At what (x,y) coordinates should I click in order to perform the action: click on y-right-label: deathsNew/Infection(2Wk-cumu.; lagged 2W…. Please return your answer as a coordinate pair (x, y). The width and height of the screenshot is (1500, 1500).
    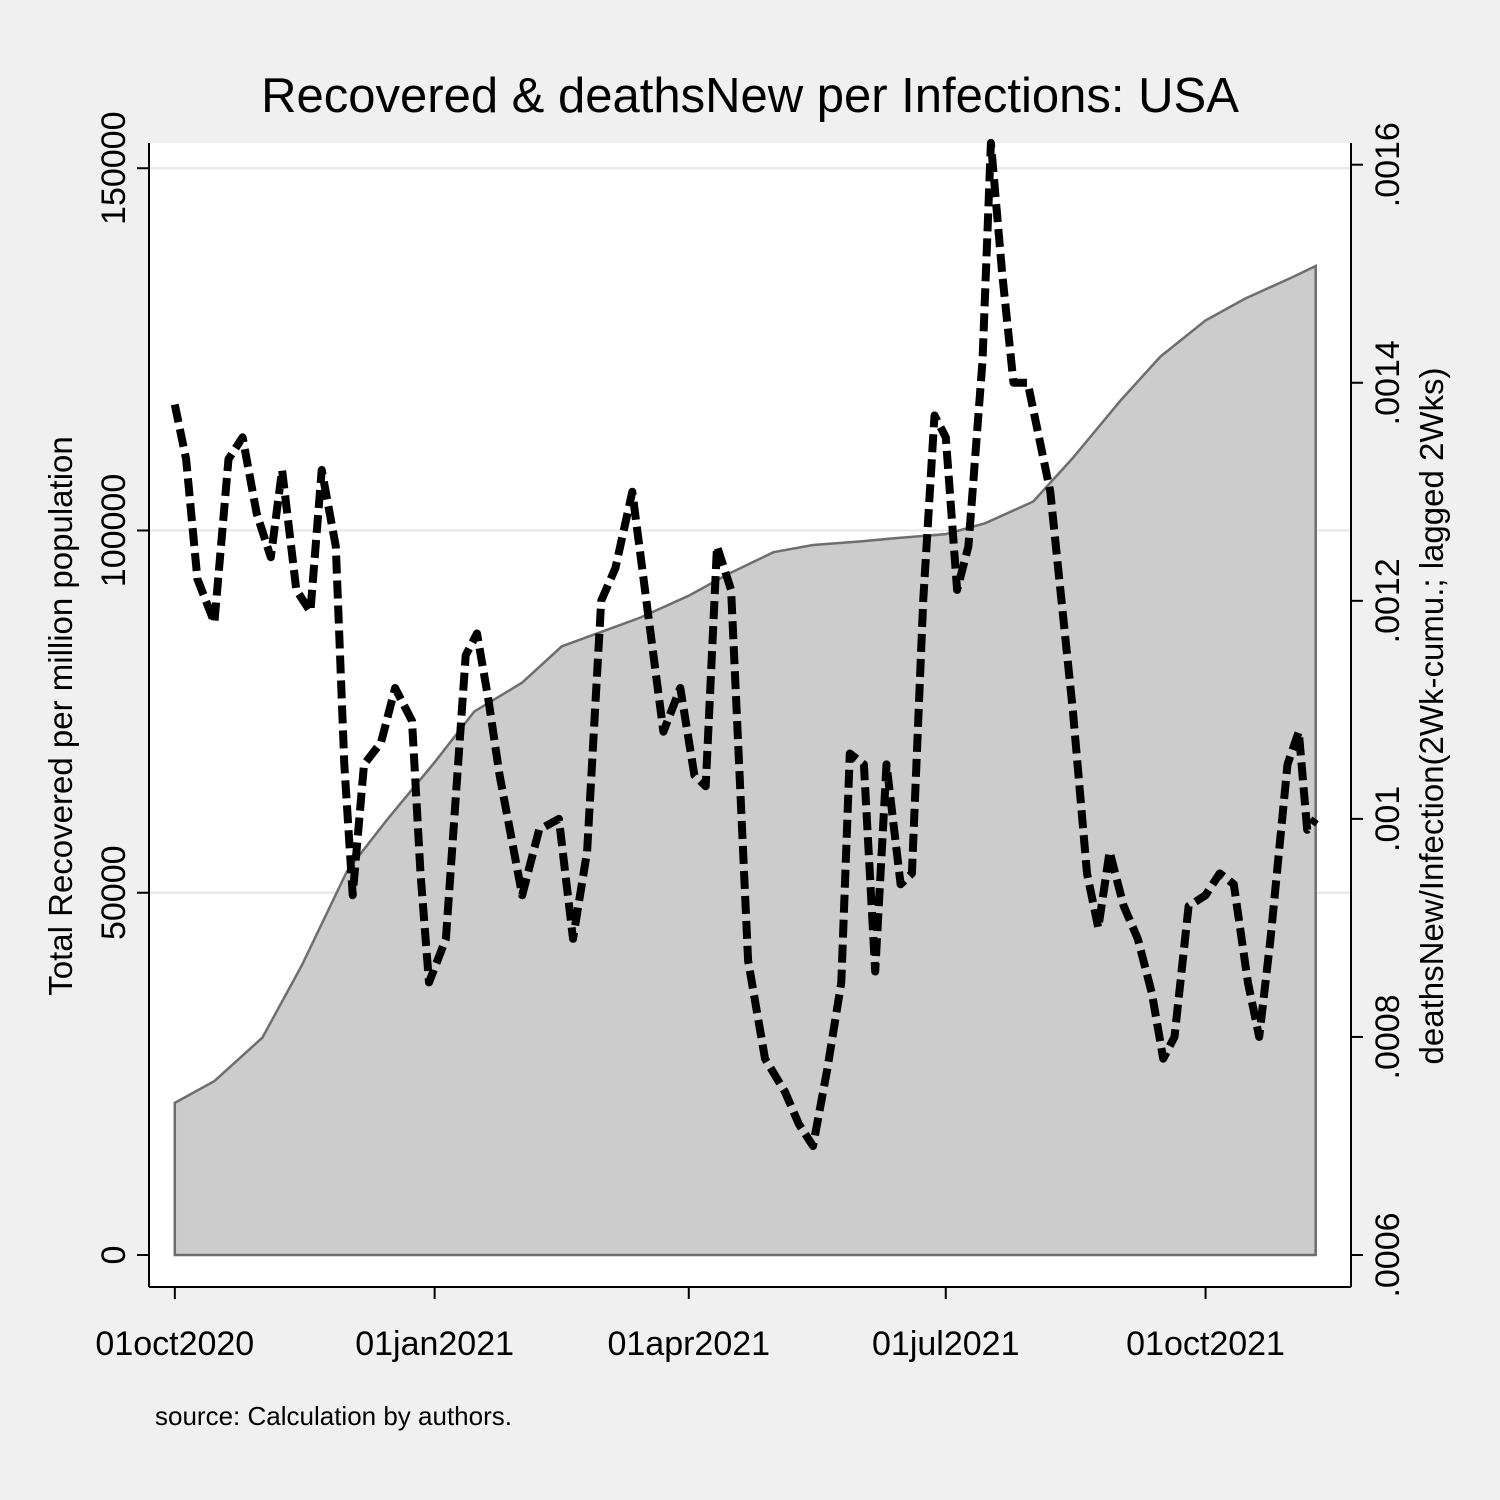
    Looking at the image, I should click on (1431, 716).